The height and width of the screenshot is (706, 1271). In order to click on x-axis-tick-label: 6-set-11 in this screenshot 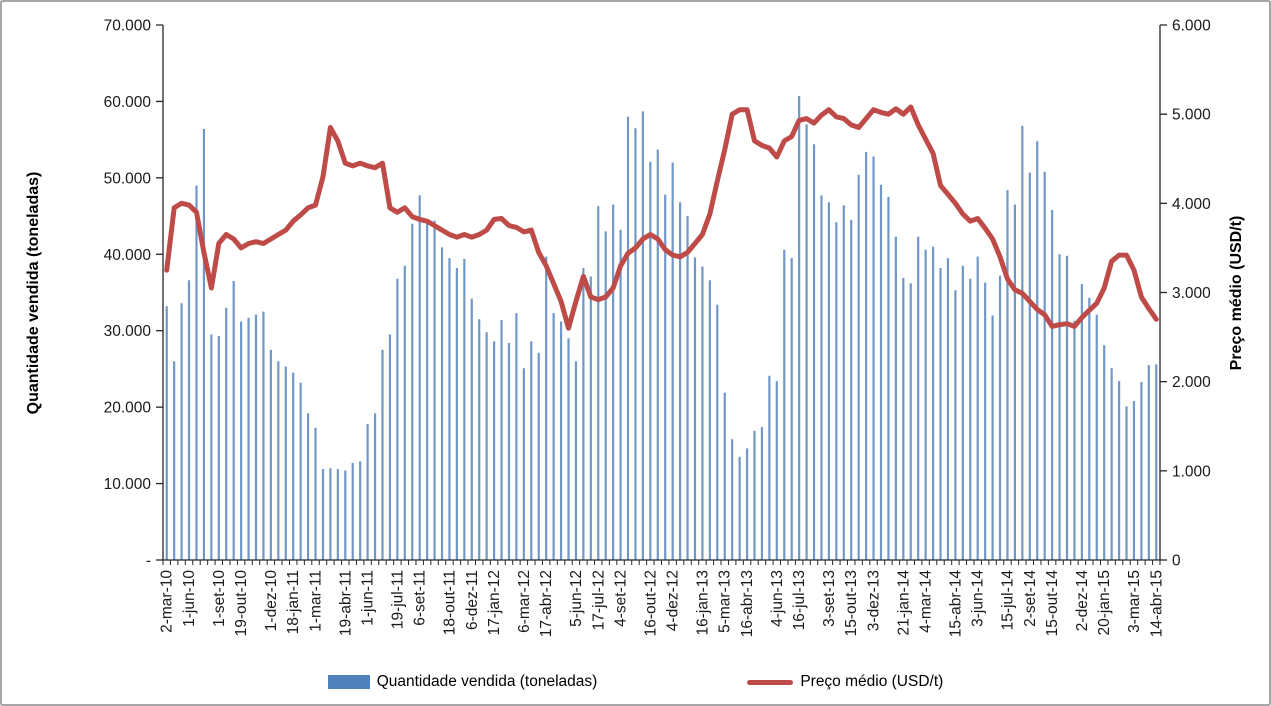, I will do `click(420, 598)`.